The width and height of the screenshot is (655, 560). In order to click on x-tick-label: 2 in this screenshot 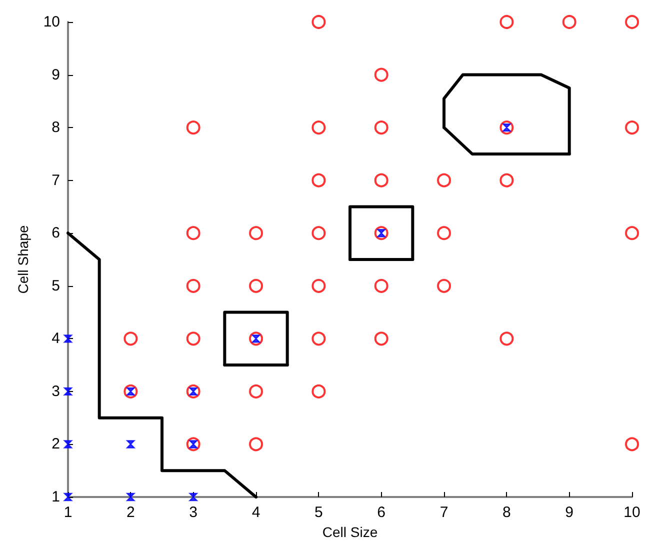, I will do `click(130, 512)`.